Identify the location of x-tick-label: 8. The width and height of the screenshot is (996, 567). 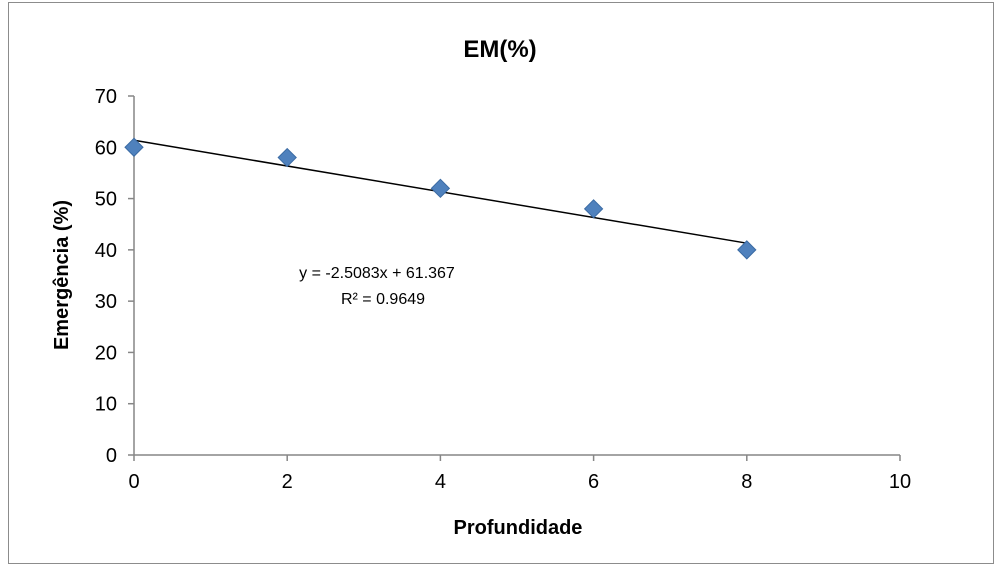
(746, 482).